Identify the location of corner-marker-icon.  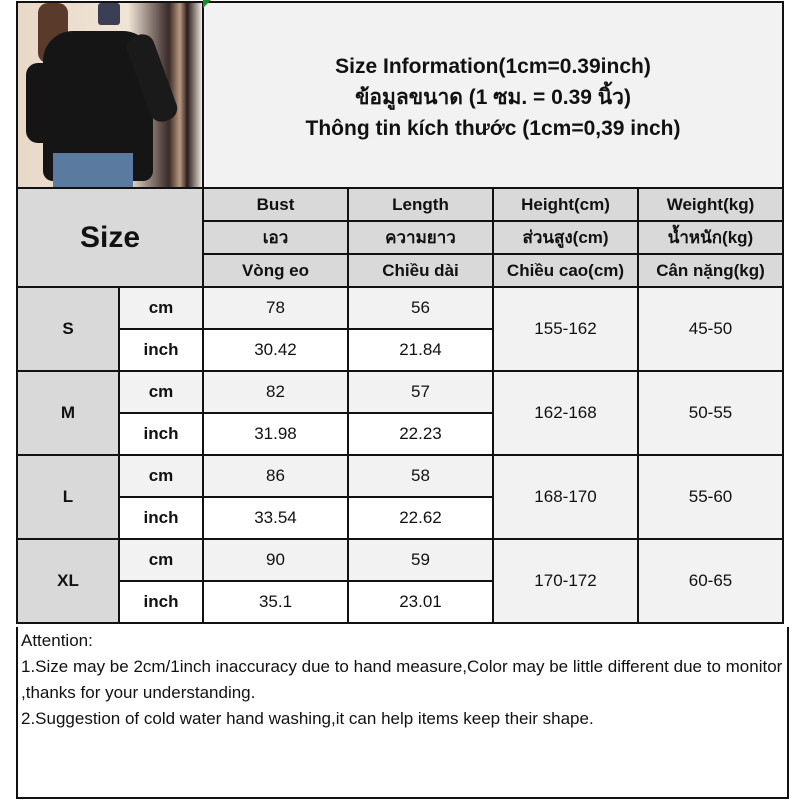
(207, 4).